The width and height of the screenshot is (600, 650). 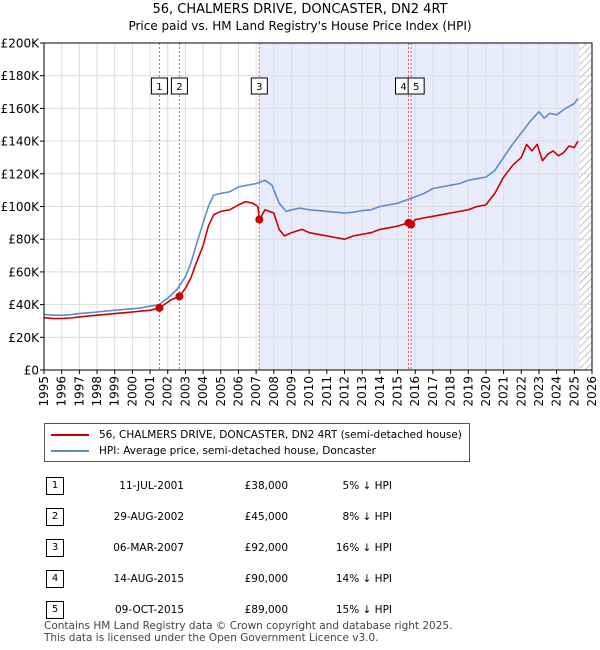 I want to click on x-tick-label: 2022, so click(x=521, y=391).